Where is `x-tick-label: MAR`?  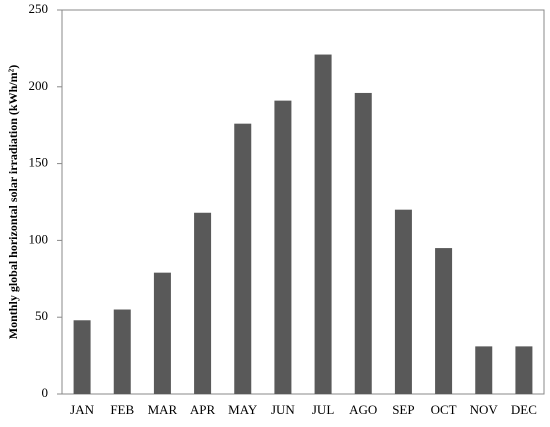
x-tick-label: MAR is located at coordinates (163, 409).